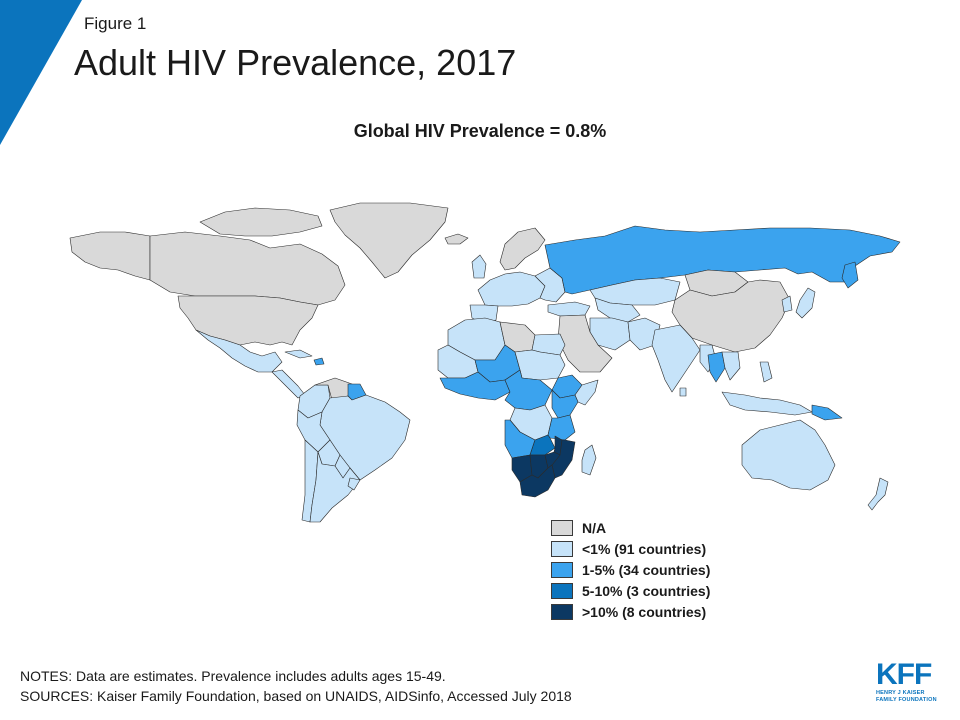 Image resolution: width=960 pixels, height=720 pixels. Describe the element at coordinates (630, 527) in the screenshot. I see `legend-item-na: N/A` at that location.